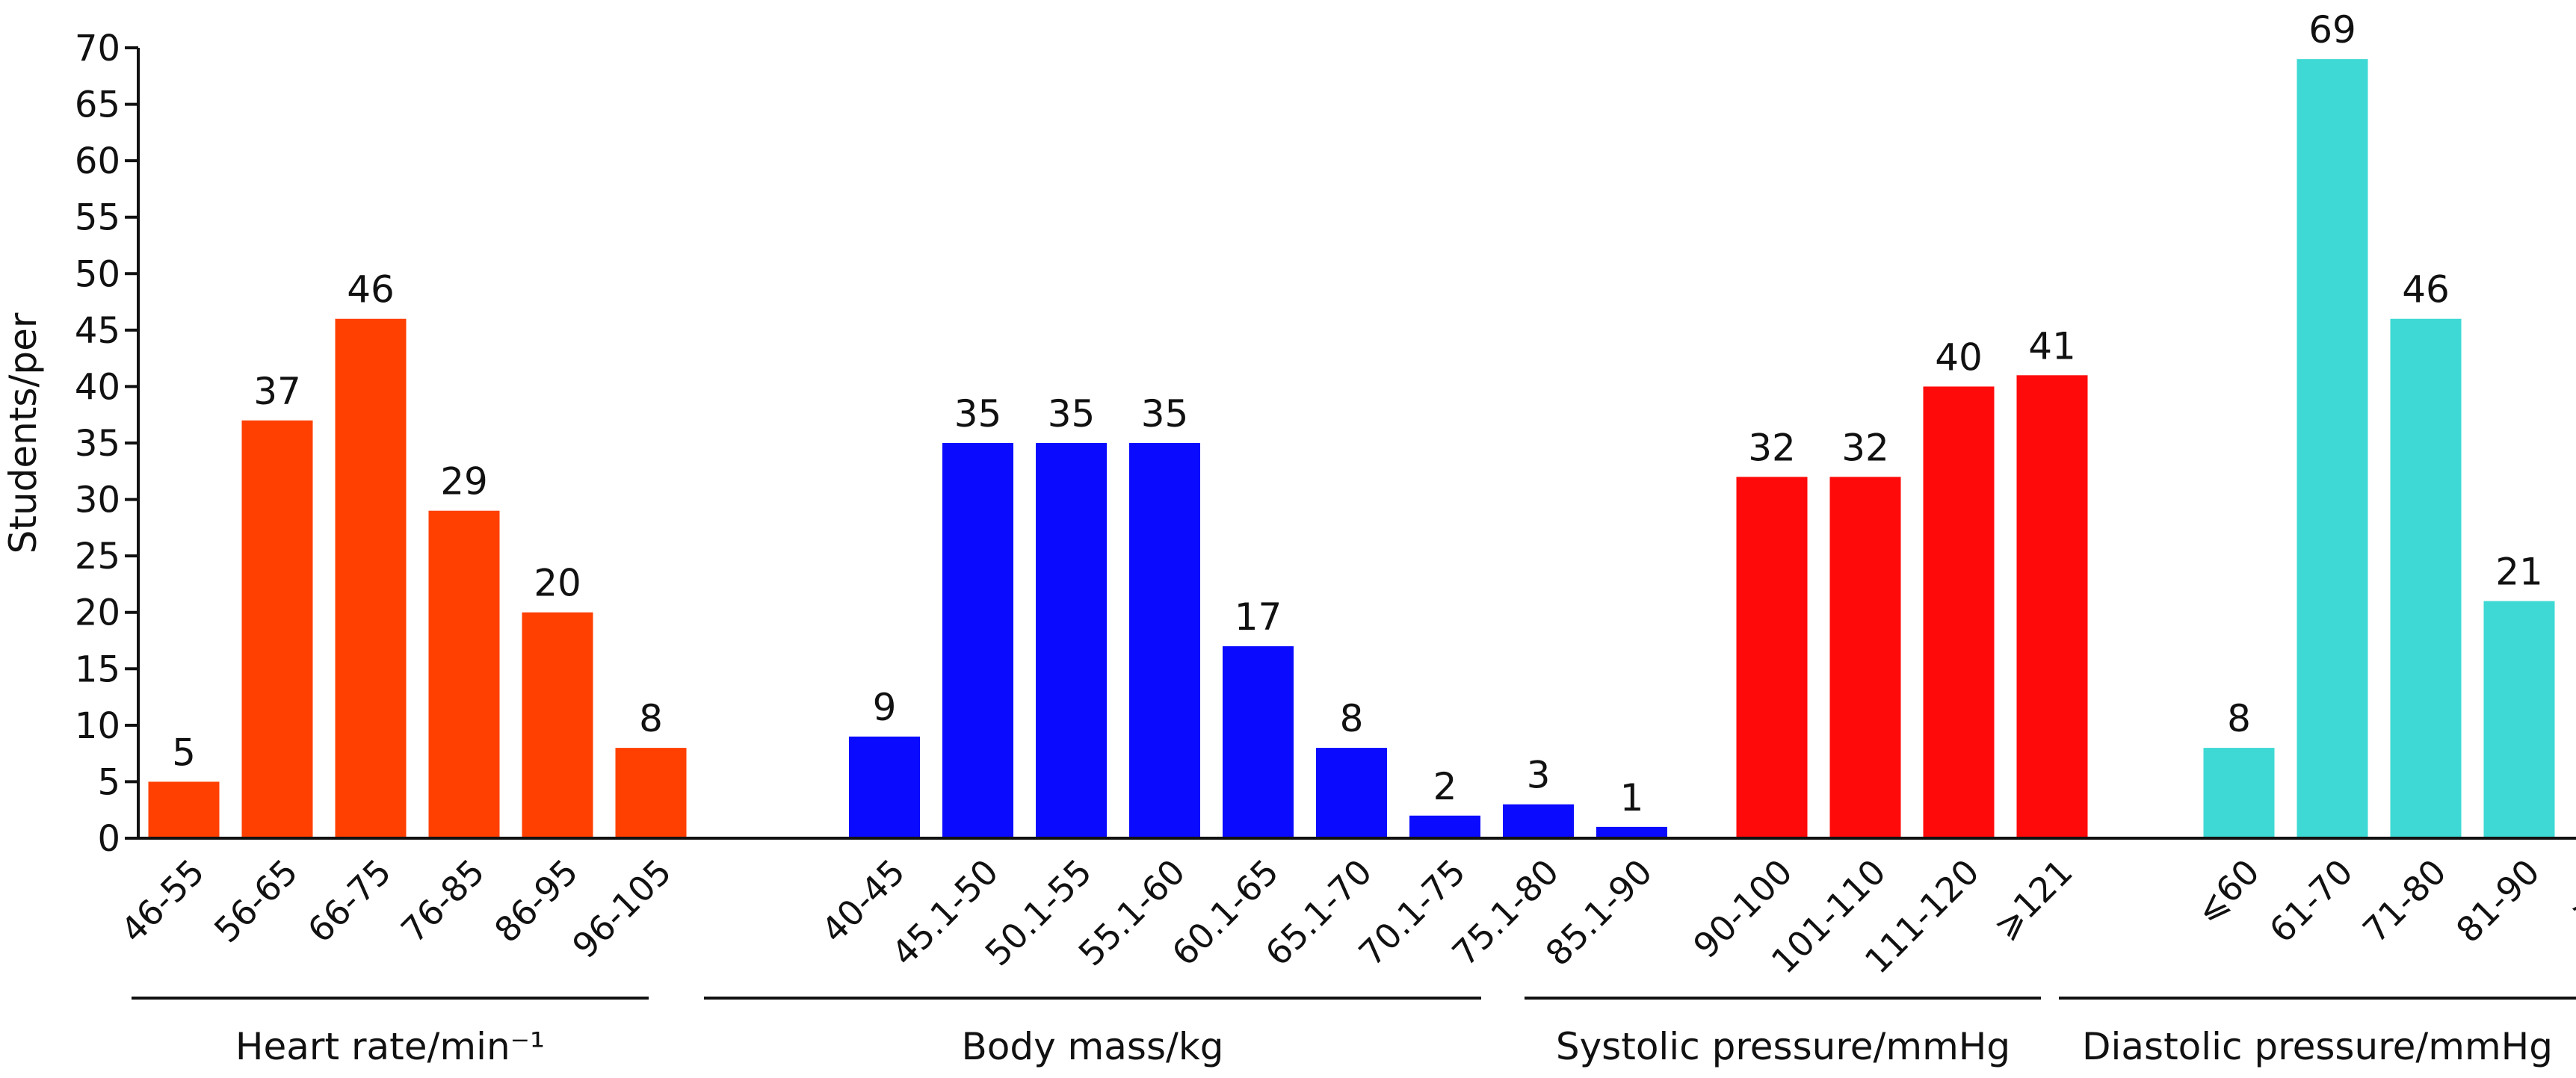 This screenshot has width=2576, height=1078. Describe the element at coordinates (184, 752) in the screenshot. I see `bar-value-label: 5` at that location.